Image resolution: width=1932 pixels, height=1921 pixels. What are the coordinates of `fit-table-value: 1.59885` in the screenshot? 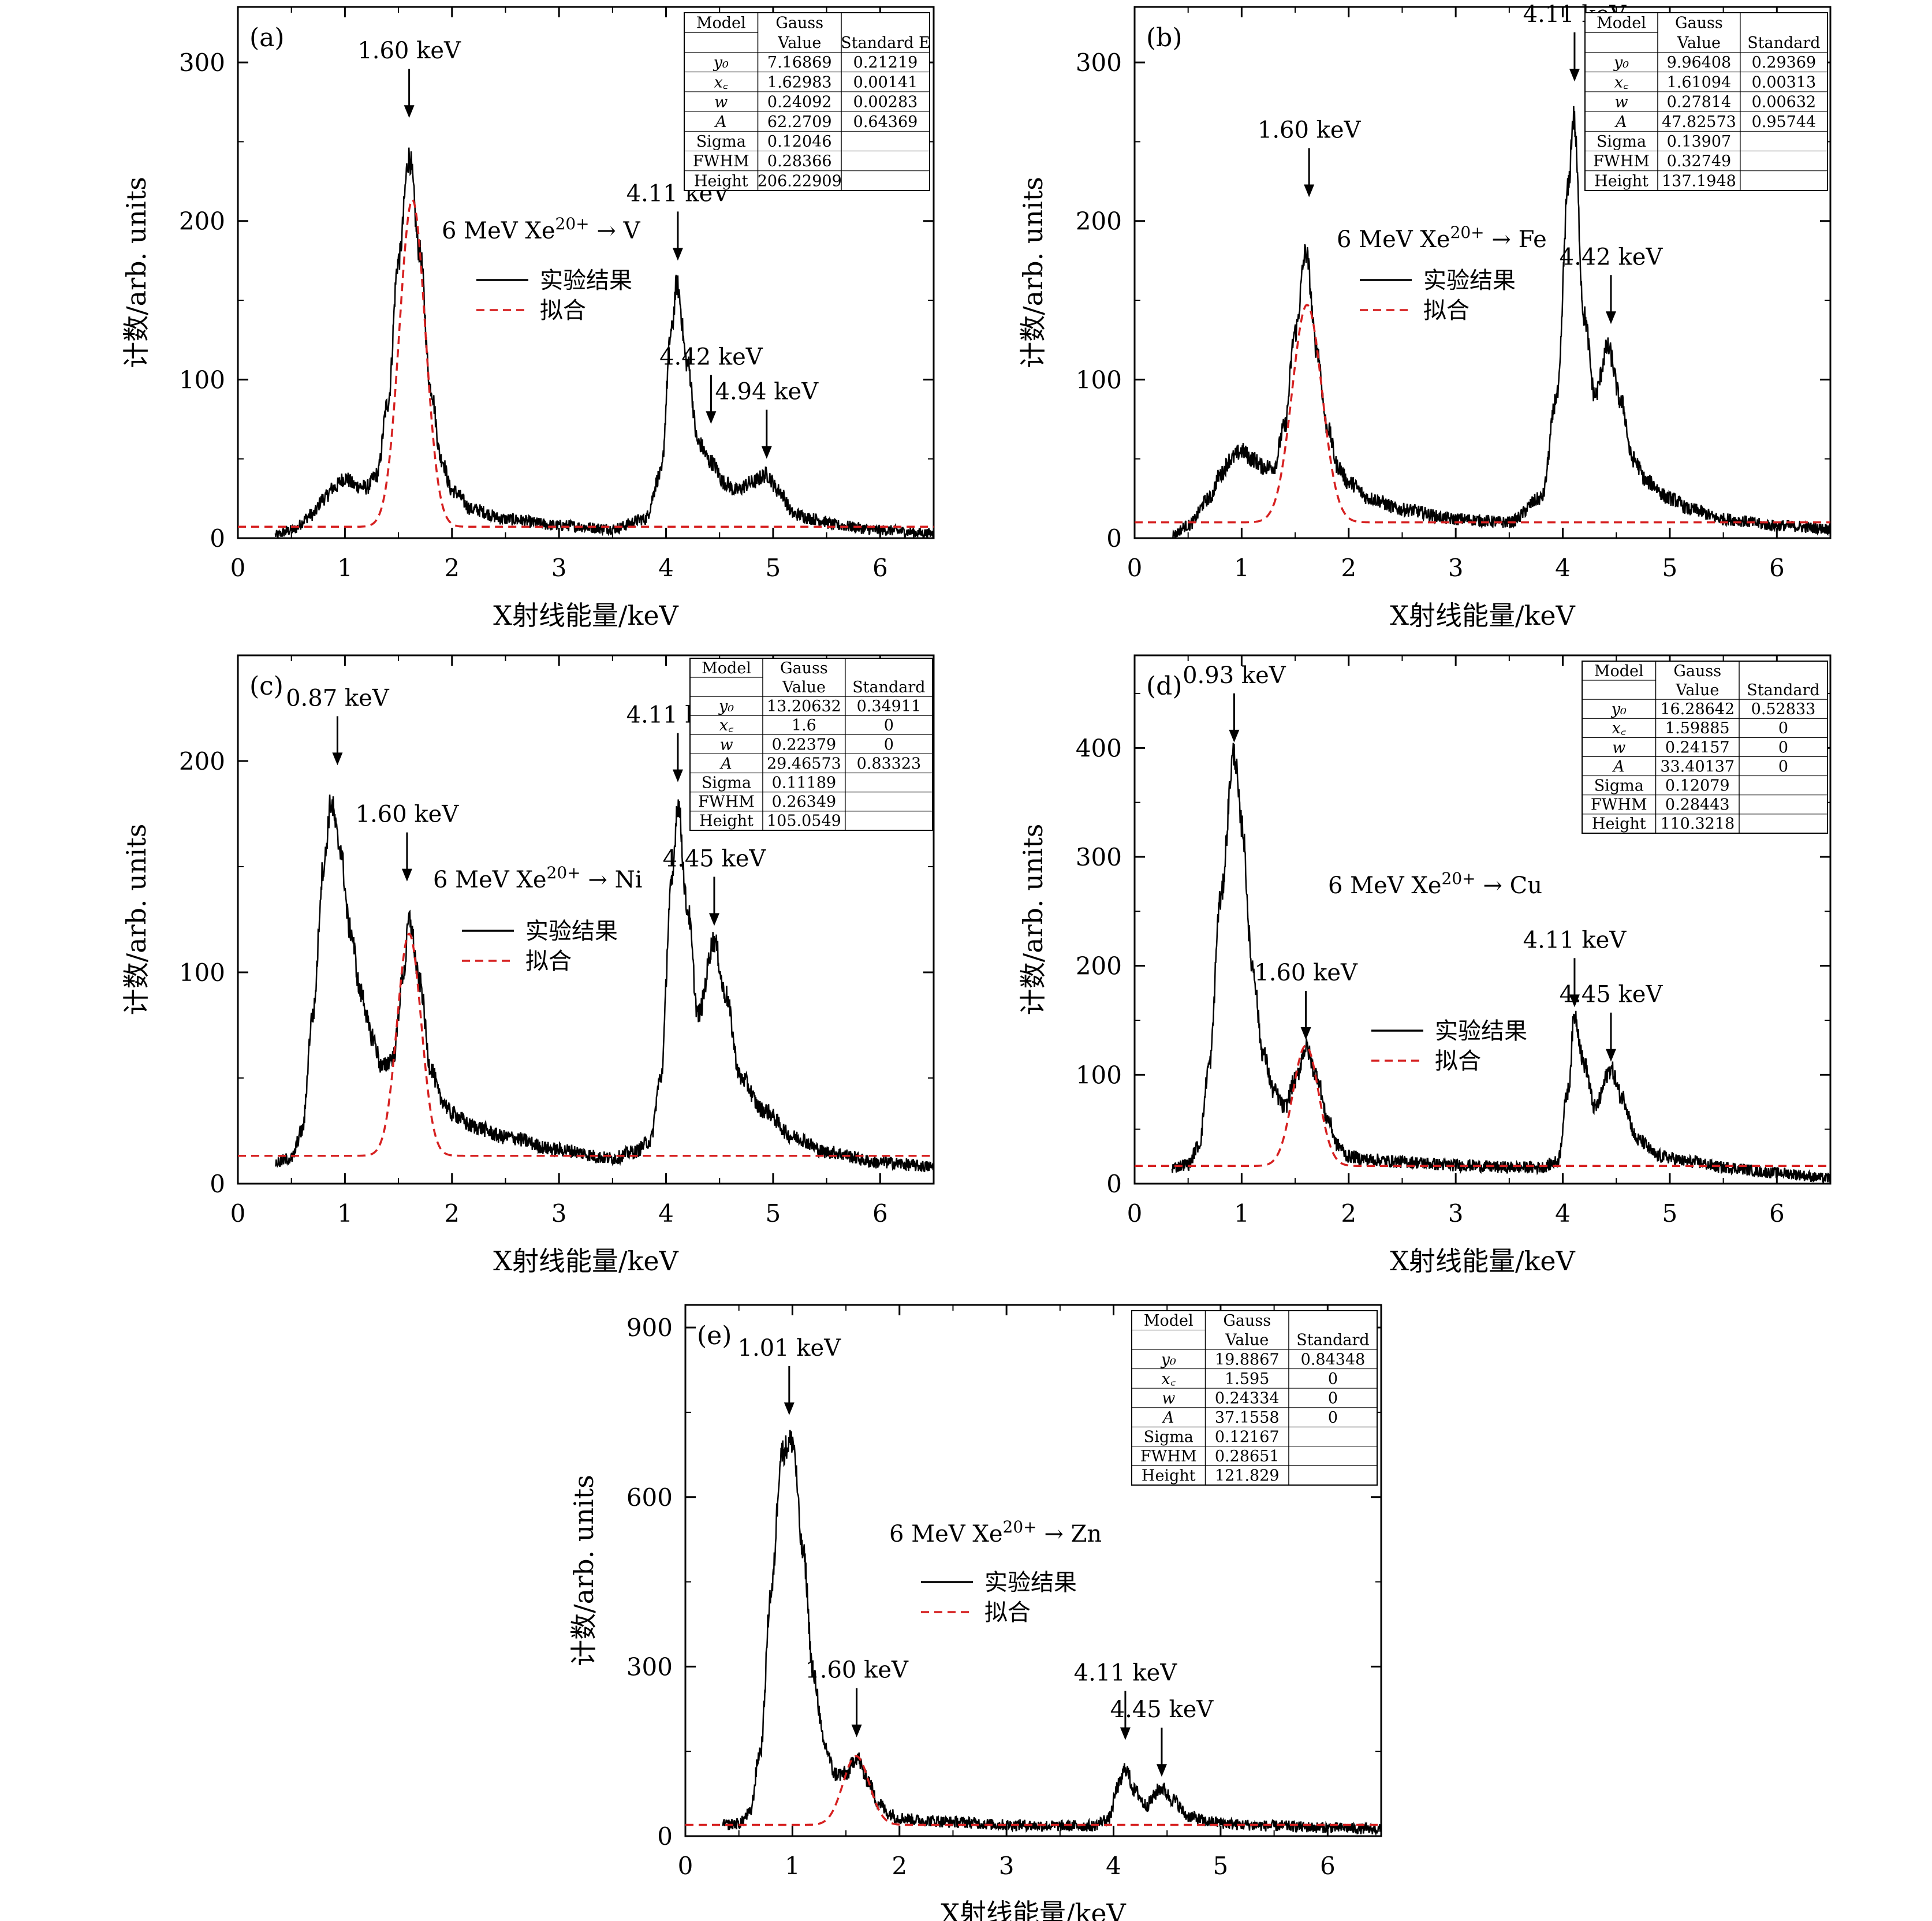 It's located at (1697, 728).